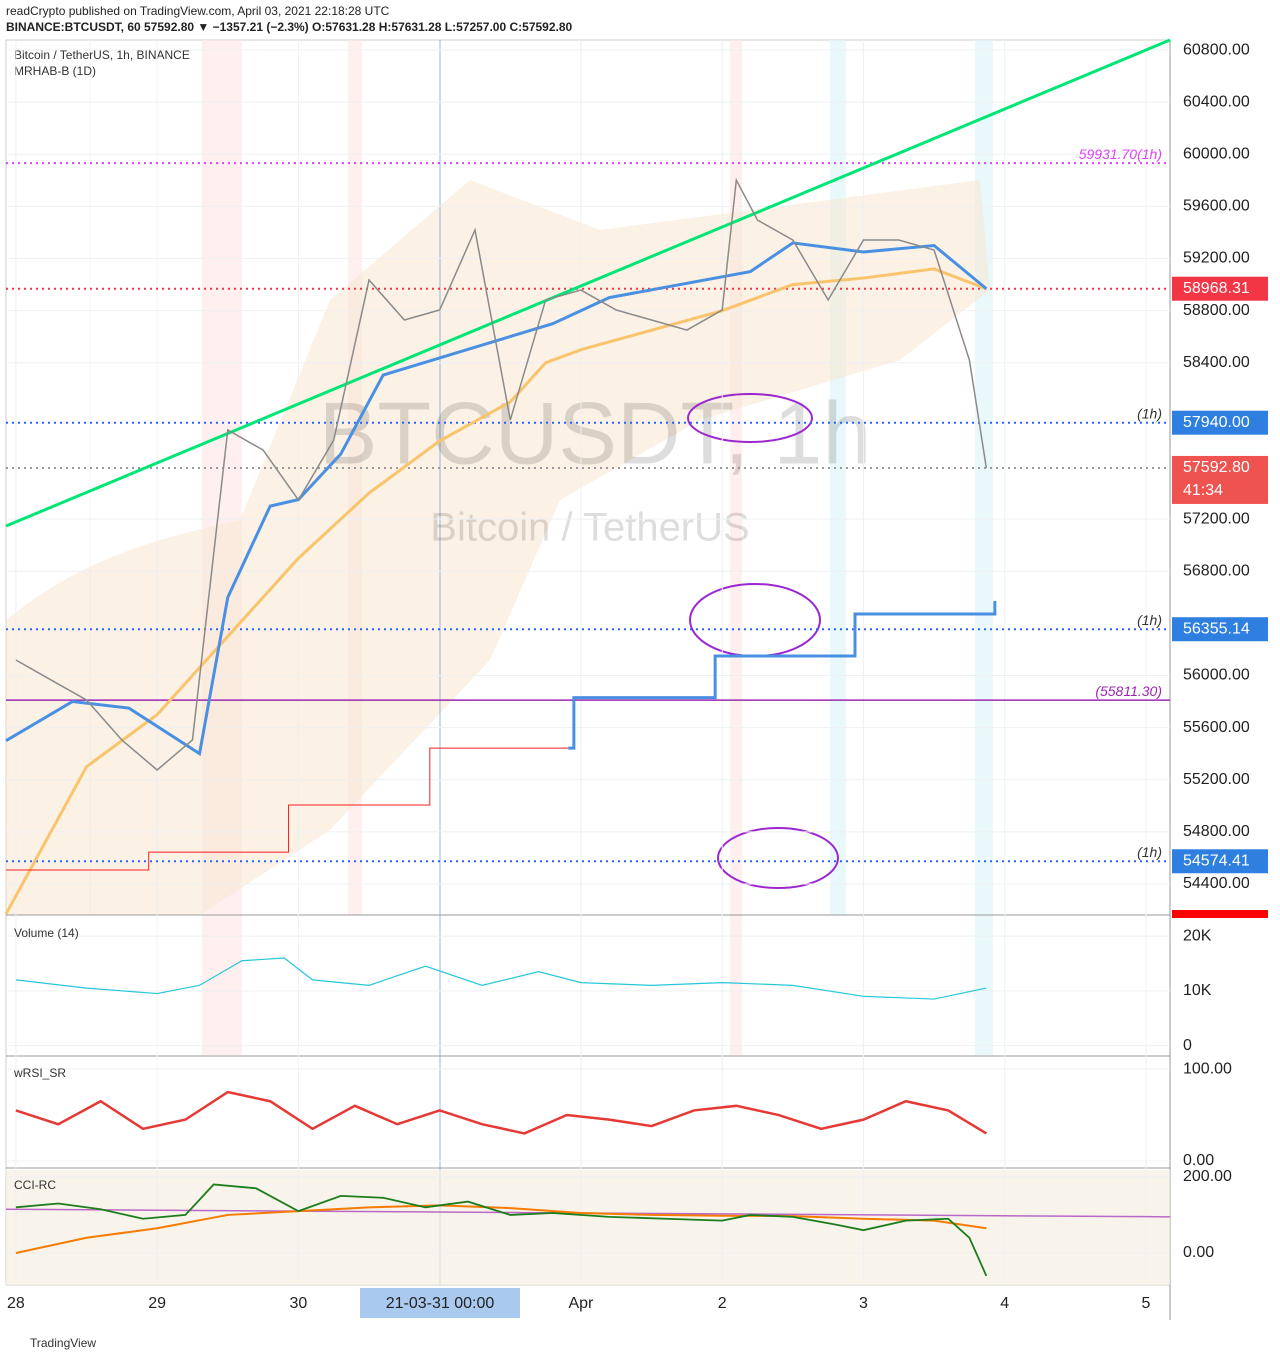 This screenshot has height=1366, width=1280. I want to click on y-tick-label: 56000.00, so click(1216, 675).